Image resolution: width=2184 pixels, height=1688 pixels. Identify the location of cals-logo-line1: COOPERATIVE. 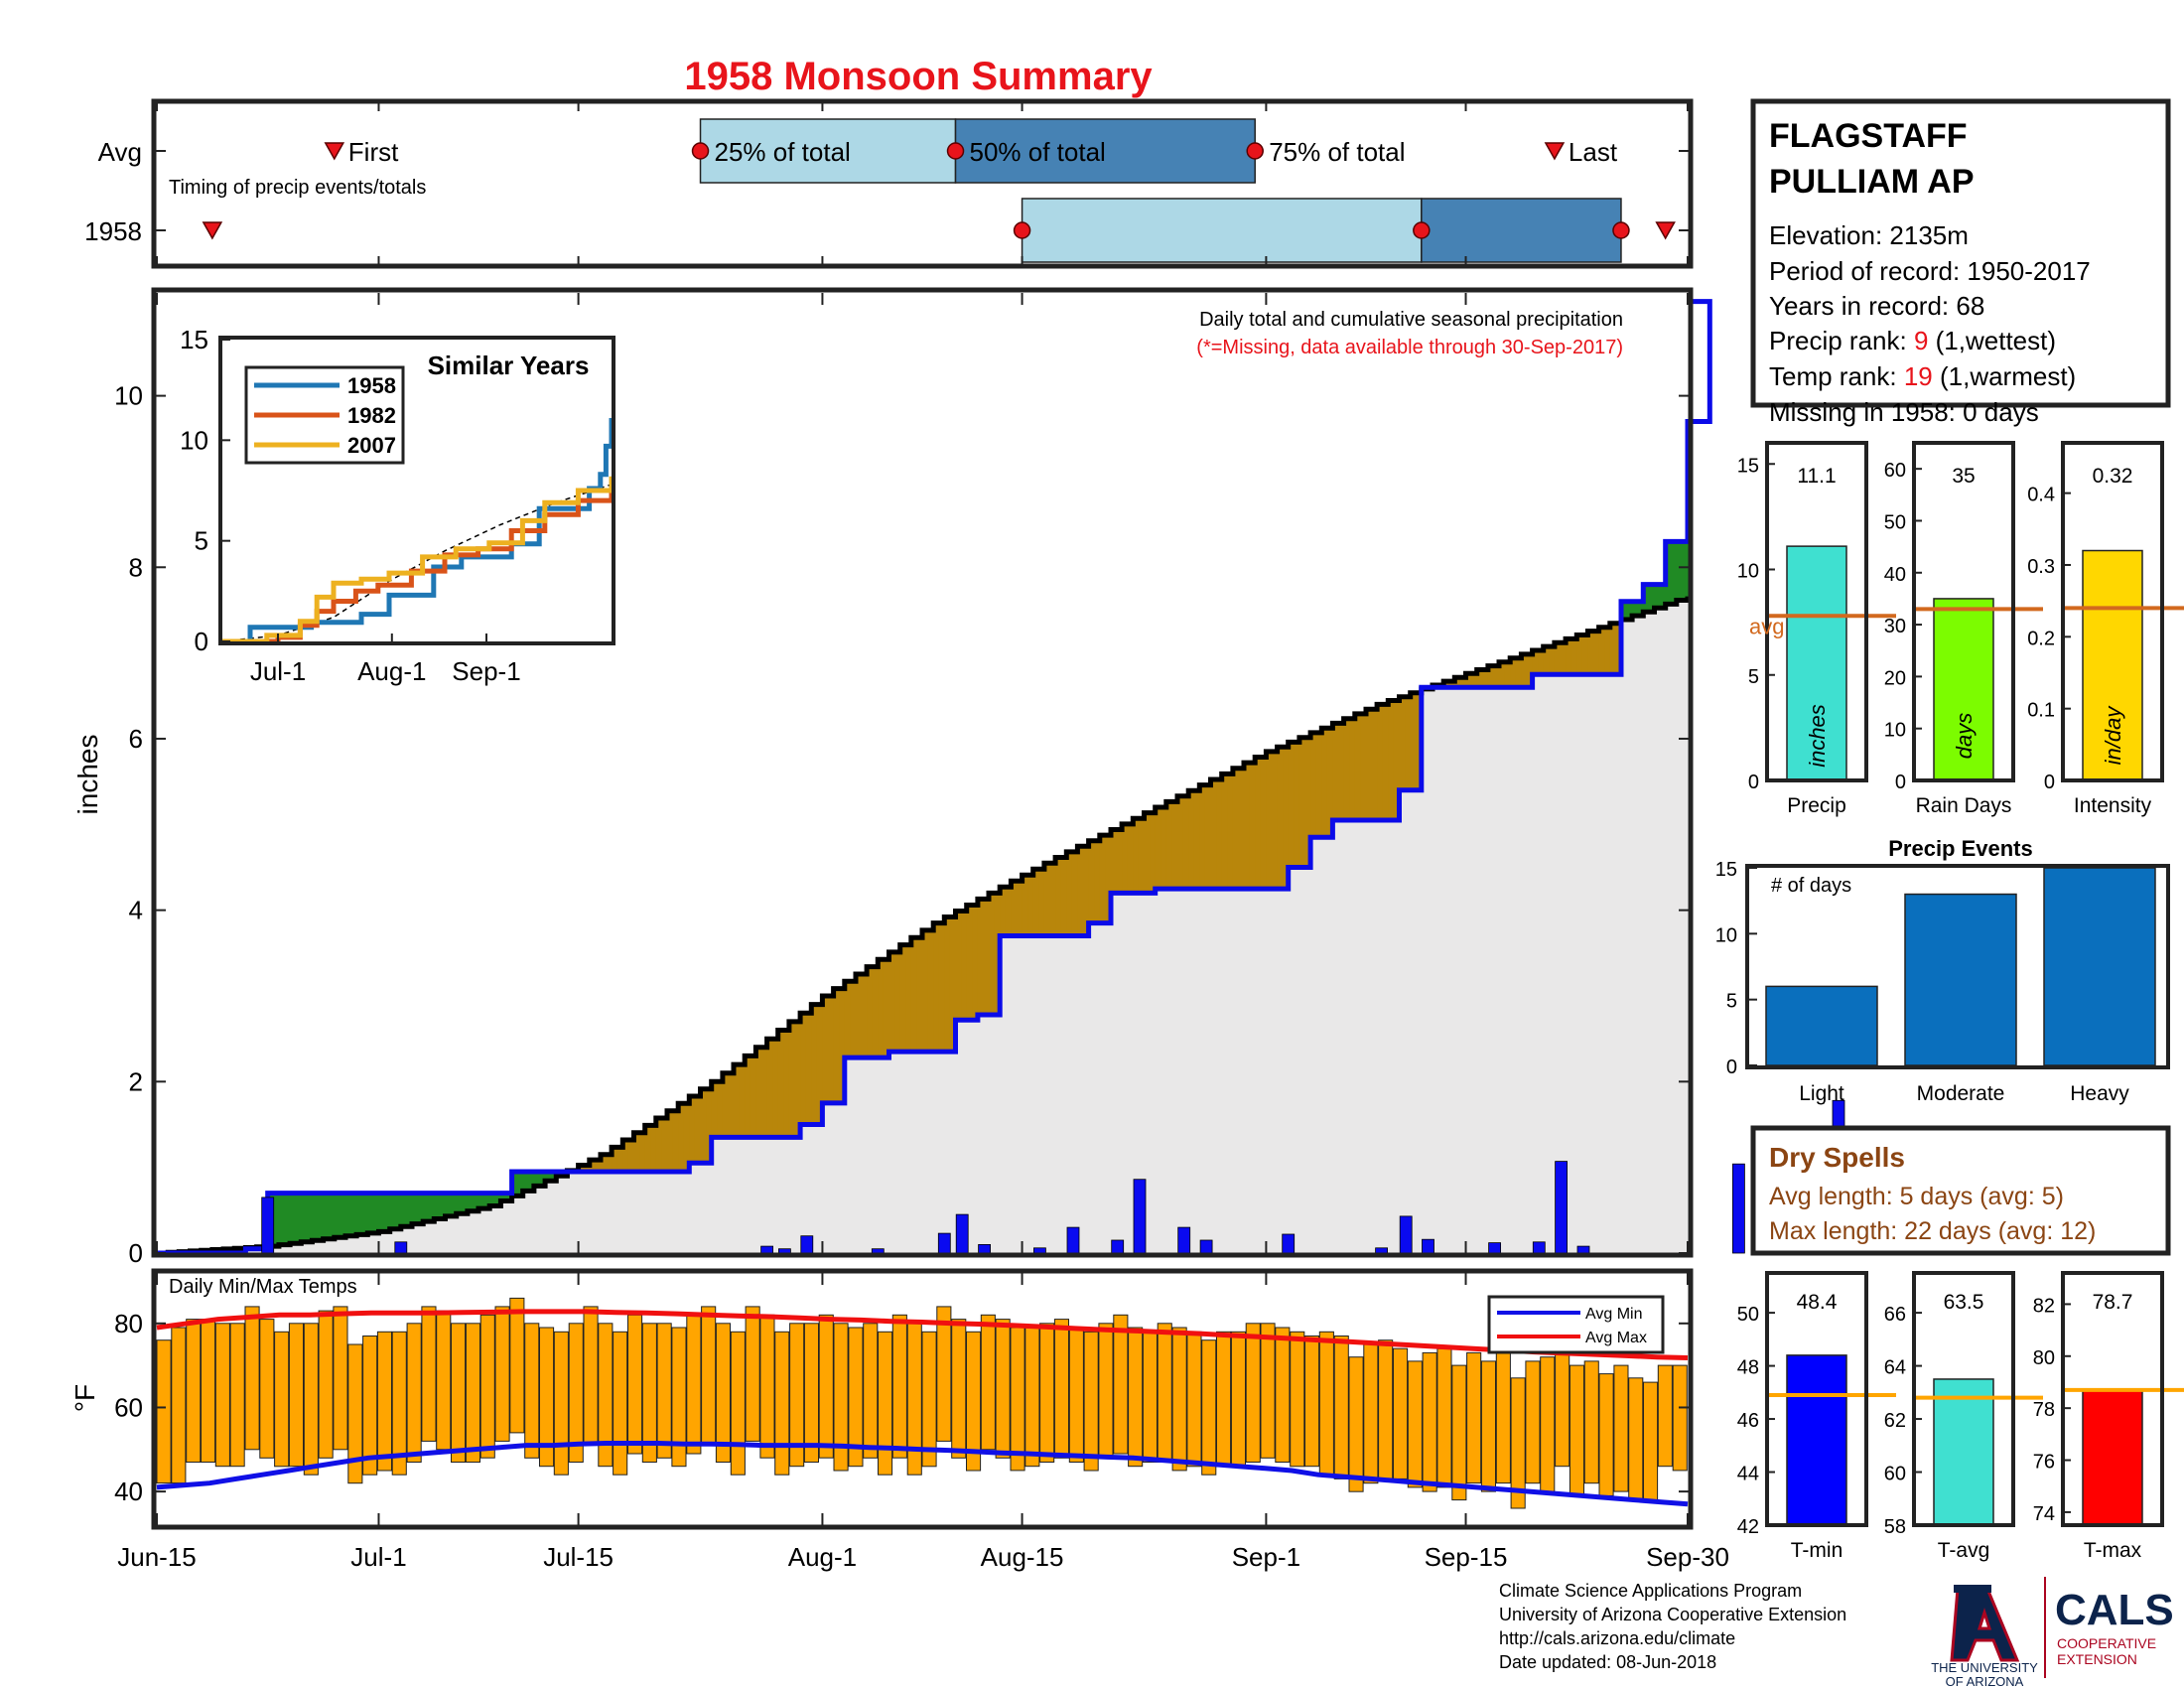
(2106, 1643).